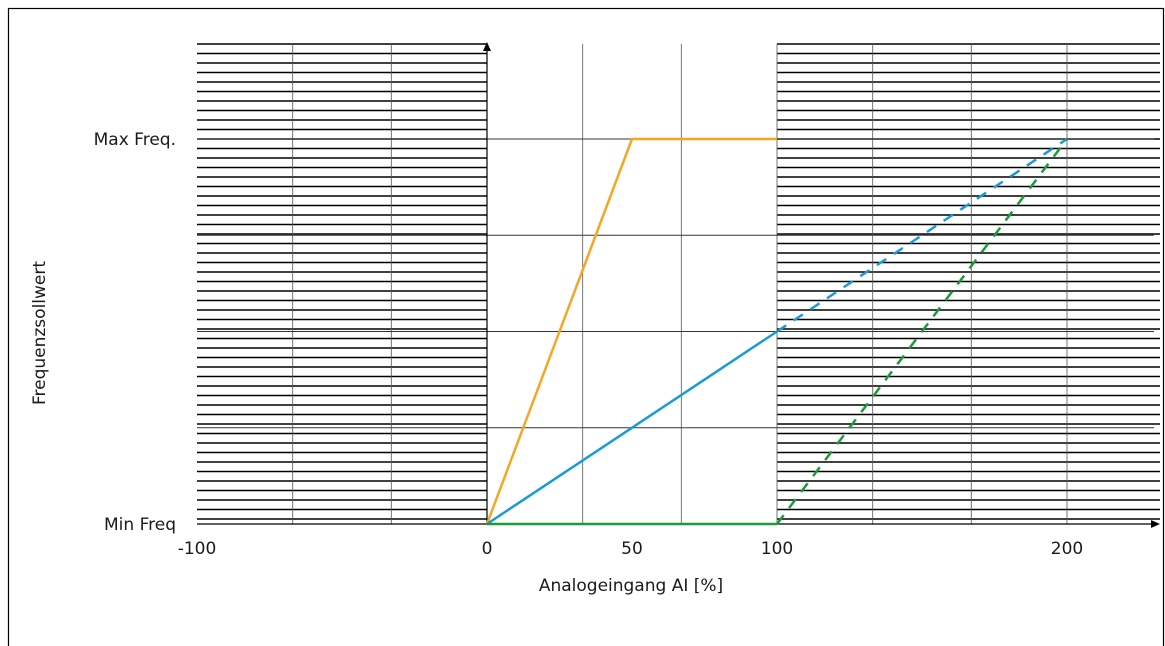  Describe the element at coordinates (140, 525) in the screenshot. I see `y-tick-label: Min Freq` at that location.